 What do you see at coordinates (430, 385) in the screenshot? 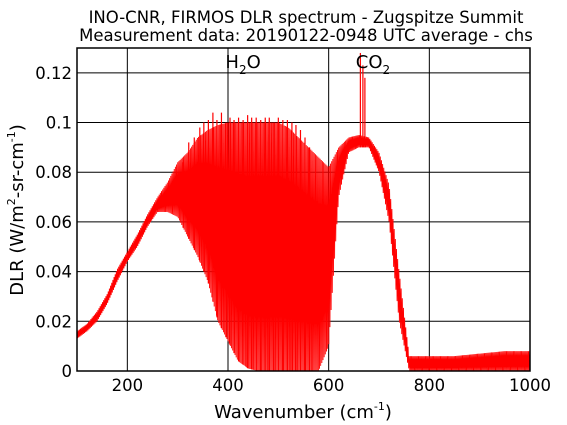
I see `x-tick-label: 800` at bounding box center [430, 385].